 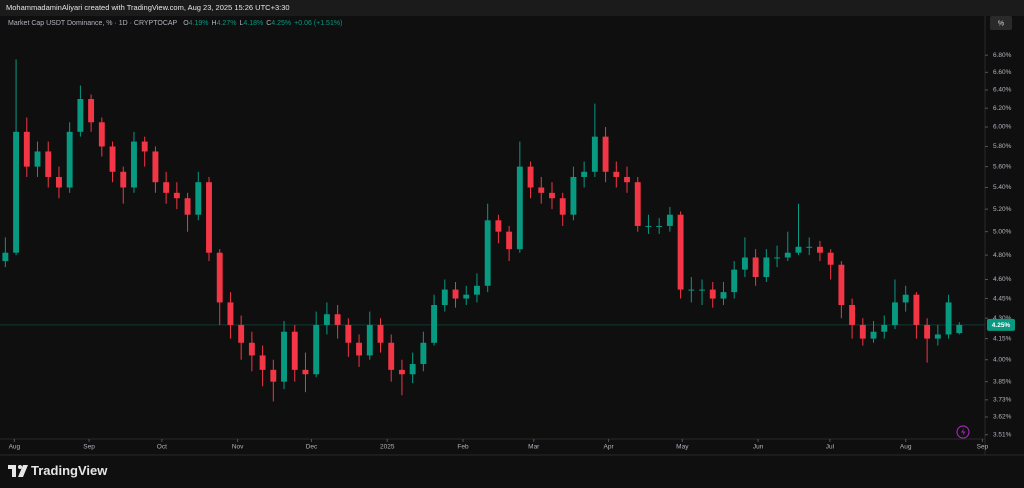 What do you see at coordinates (534, 447) in the screenshot?
I see `x-tick-label: Mar` at bounding box center [534, 447].